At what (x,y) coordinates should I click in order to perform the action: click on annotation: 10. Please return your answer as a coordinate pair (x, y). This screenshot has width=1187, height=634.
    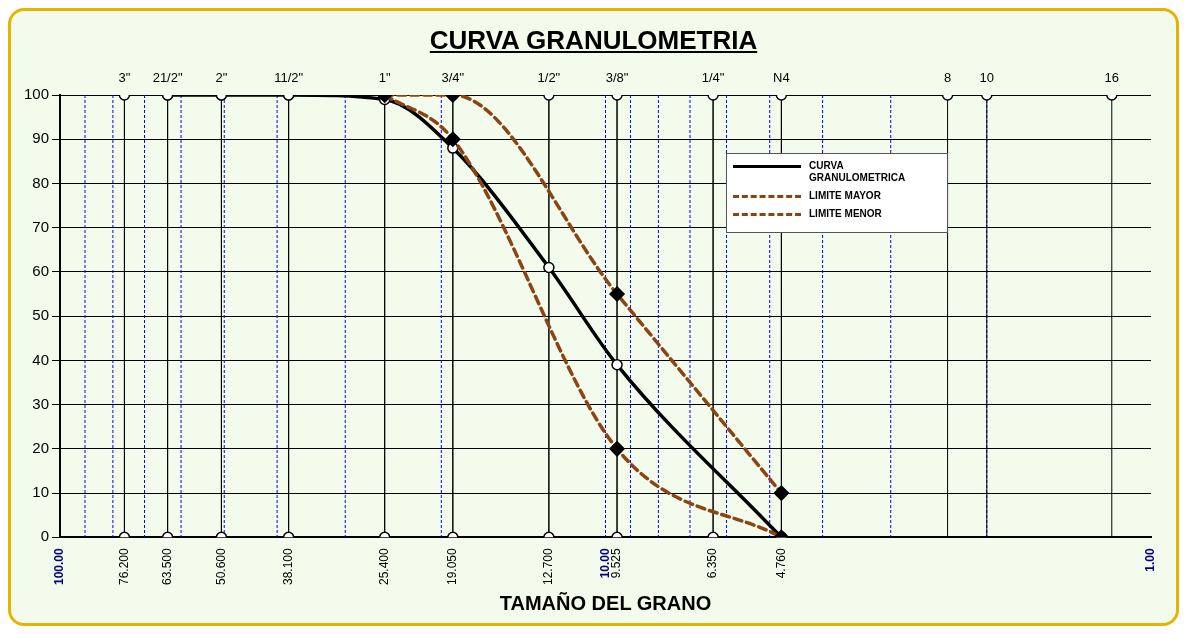
    Looking at the image, I should click on (987, 78).